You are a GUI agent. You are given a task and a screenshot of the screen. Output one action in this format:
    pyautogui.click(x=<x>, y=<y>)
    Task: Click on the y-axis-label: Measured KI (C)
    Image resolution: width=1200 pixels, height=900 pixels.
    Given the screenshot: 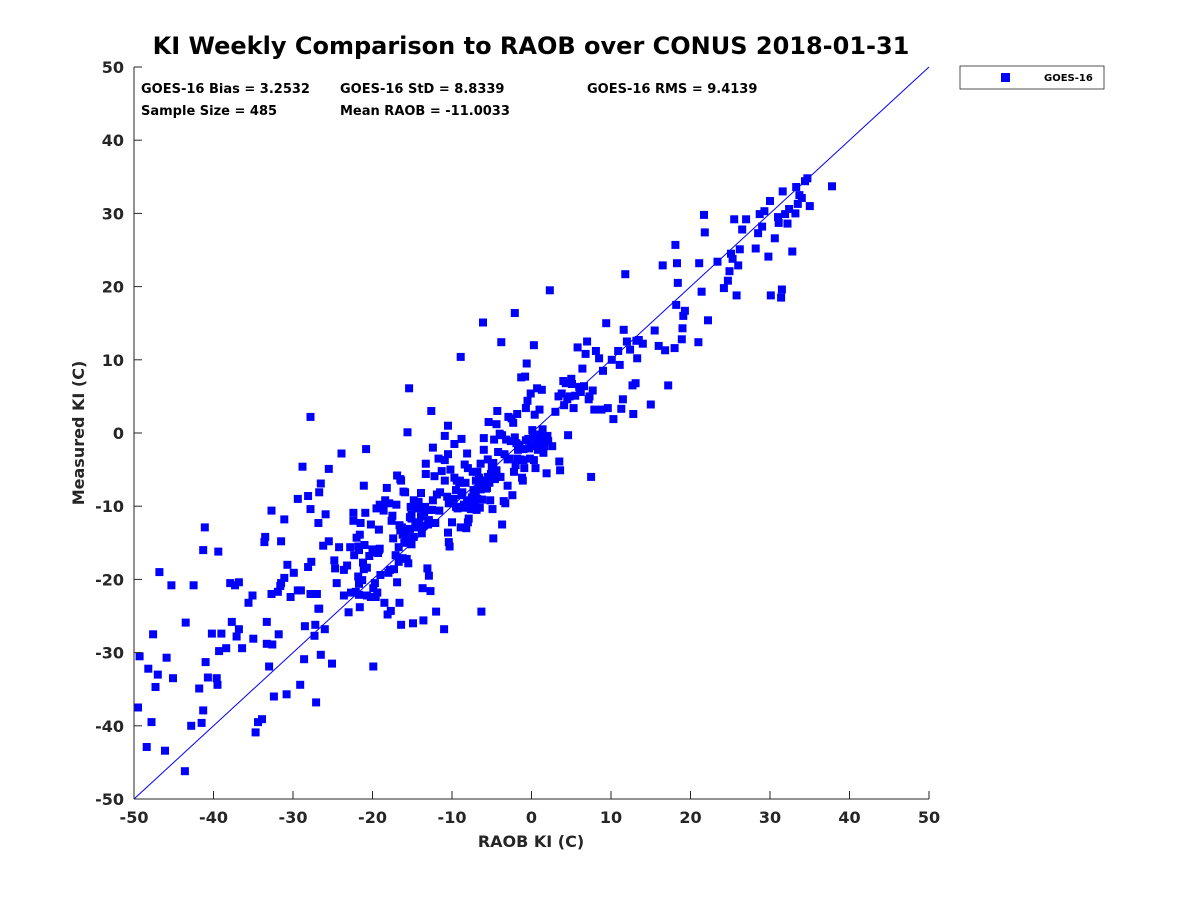 What is the action you would take?
    pyautogui.click(x=78, y=433)
    